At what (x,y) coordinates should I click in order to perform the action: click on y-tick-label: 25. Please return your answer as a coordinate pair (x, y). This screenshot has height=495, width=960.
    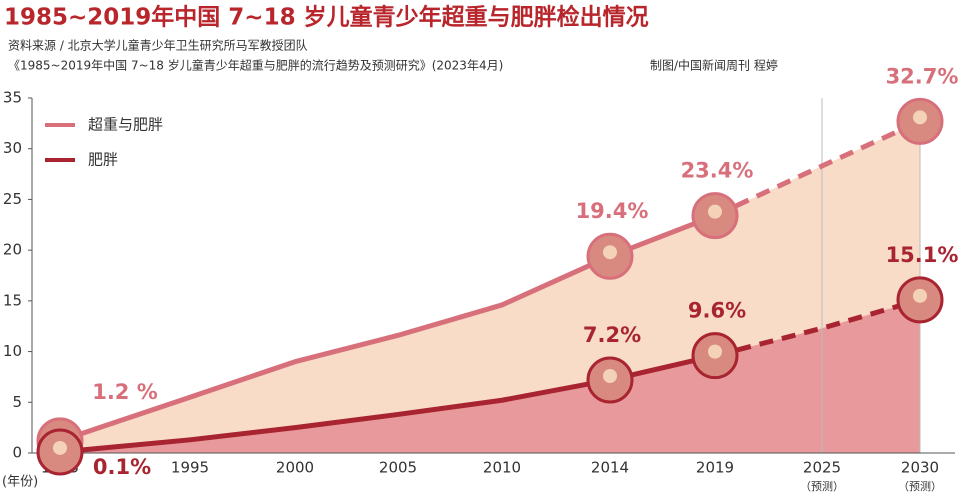
    Looking at the image, I should click on (12, 199).